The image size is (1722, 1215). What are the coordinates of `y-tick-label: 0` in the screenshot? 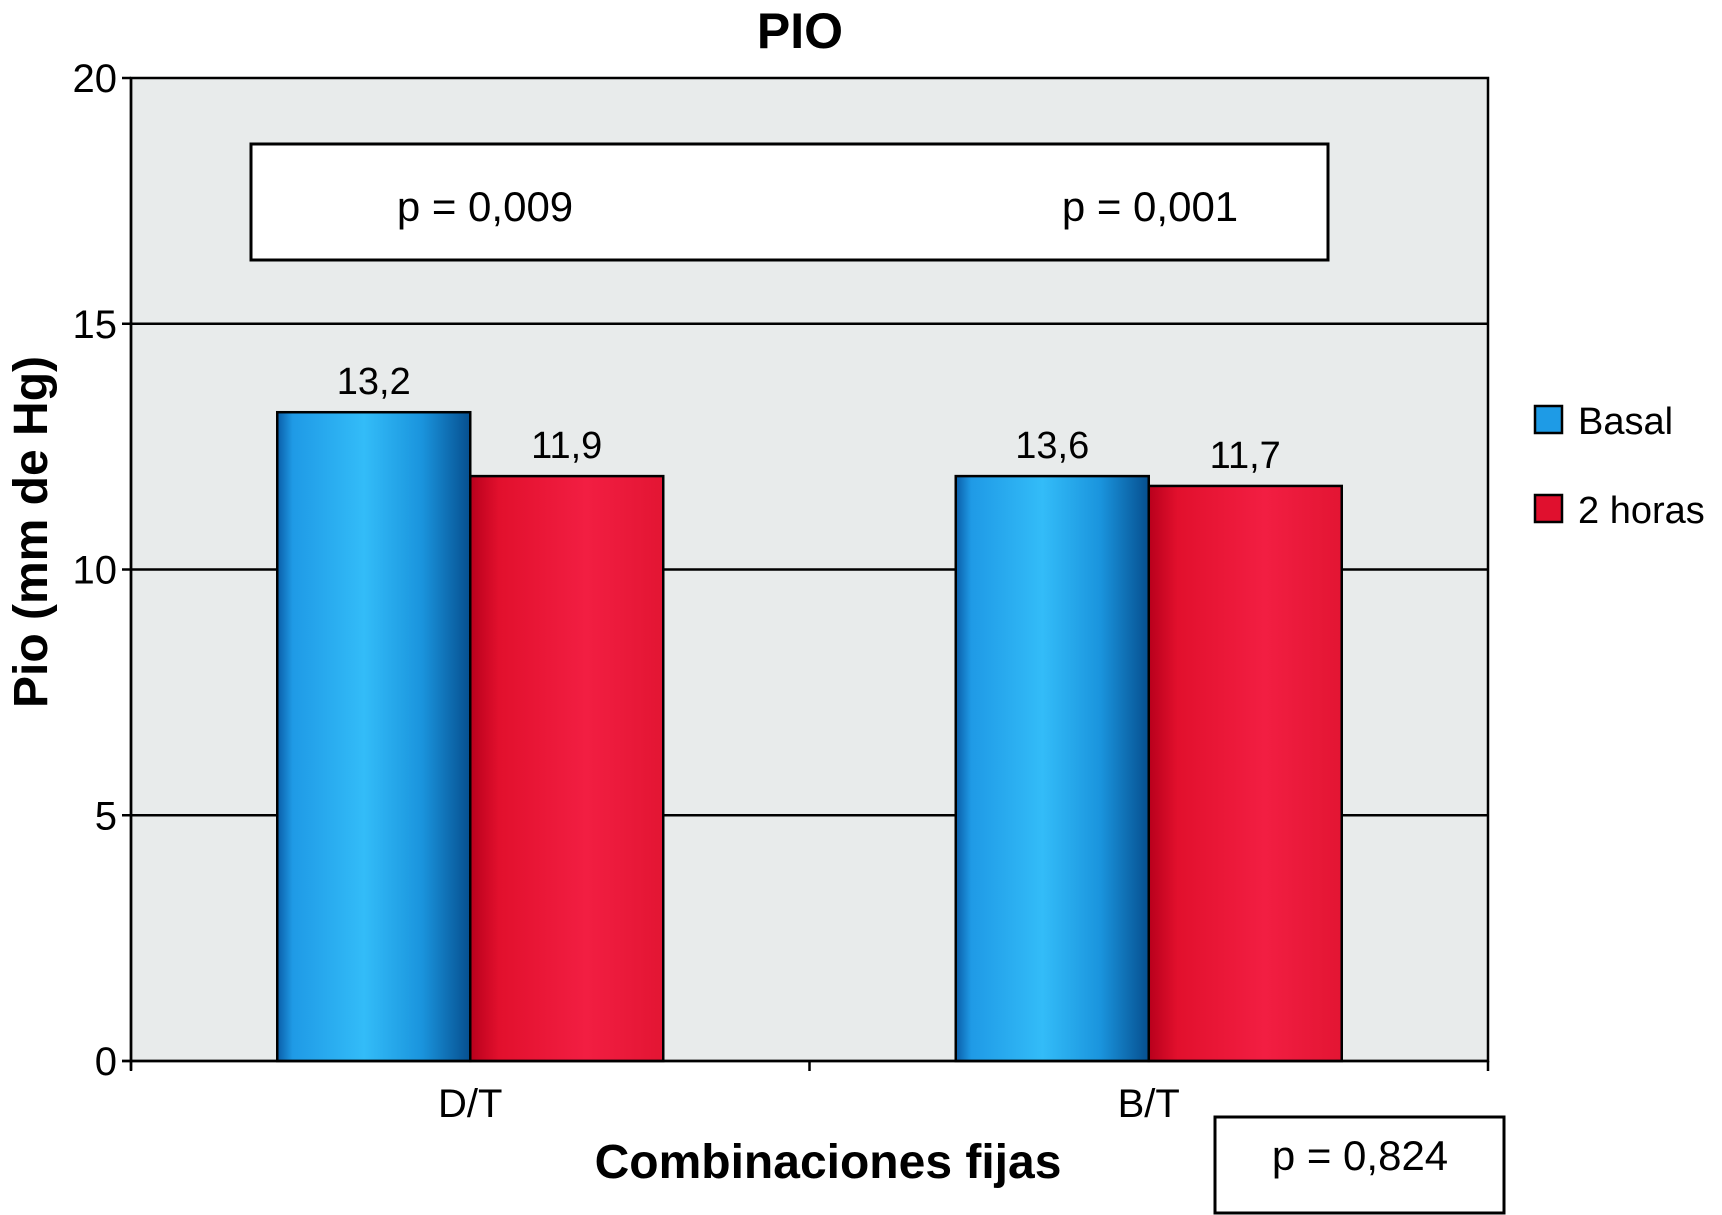 It's located at (106, 1062).